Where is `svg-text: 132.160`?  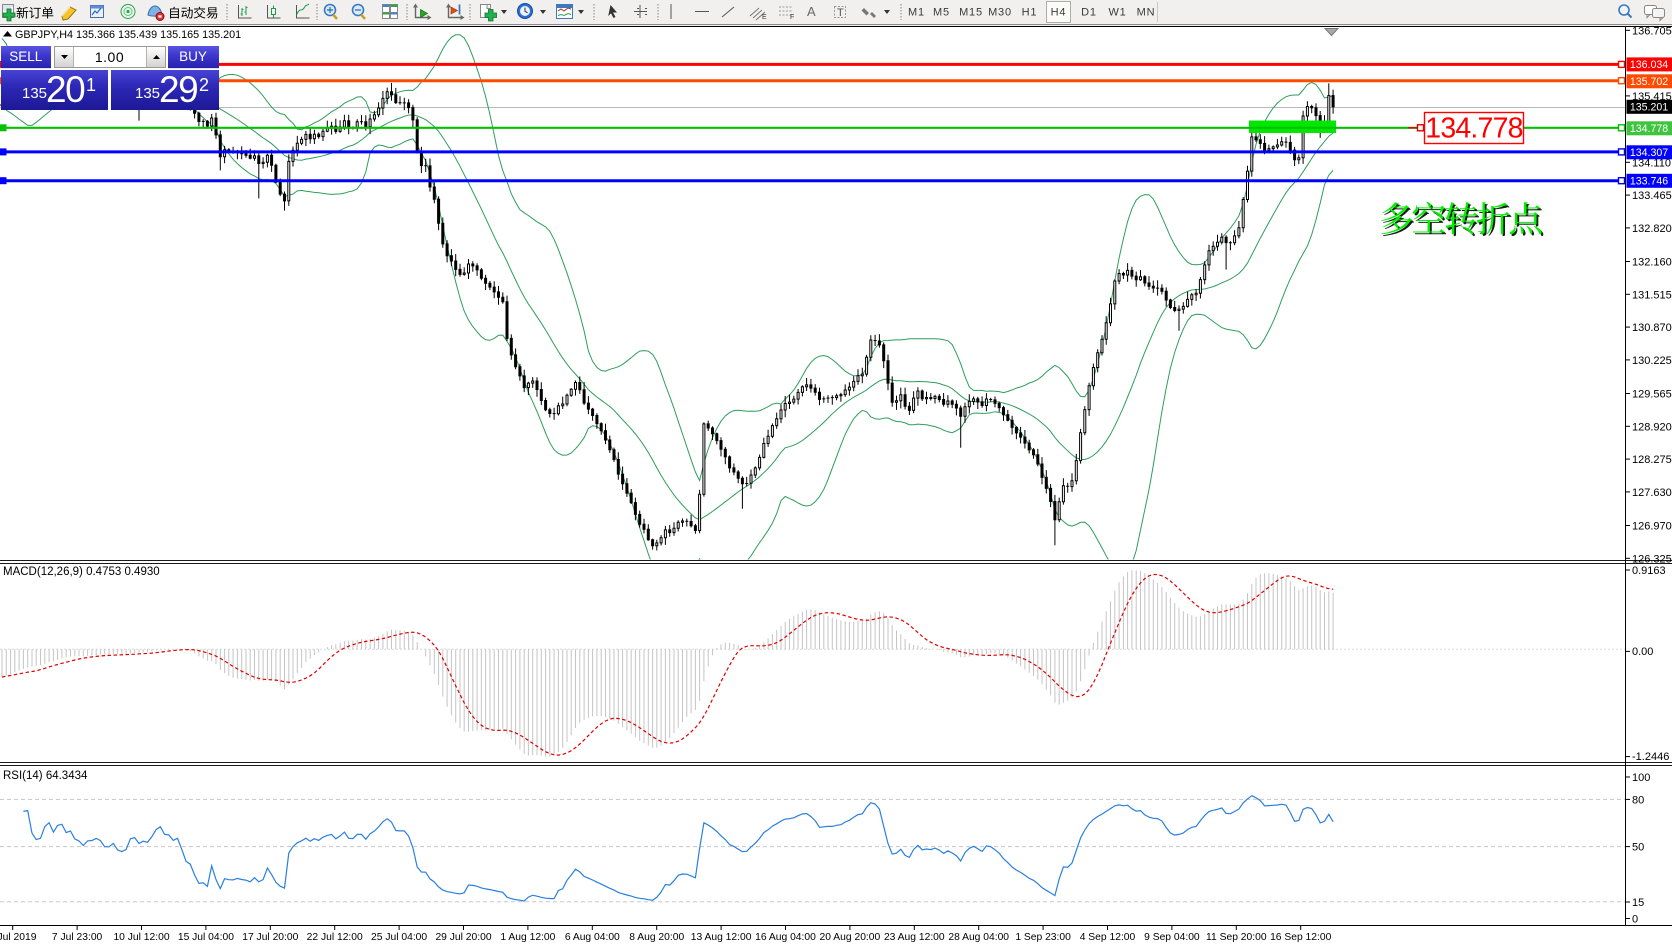 svg-text: 132.160 is located at coordinates (1652, 263).